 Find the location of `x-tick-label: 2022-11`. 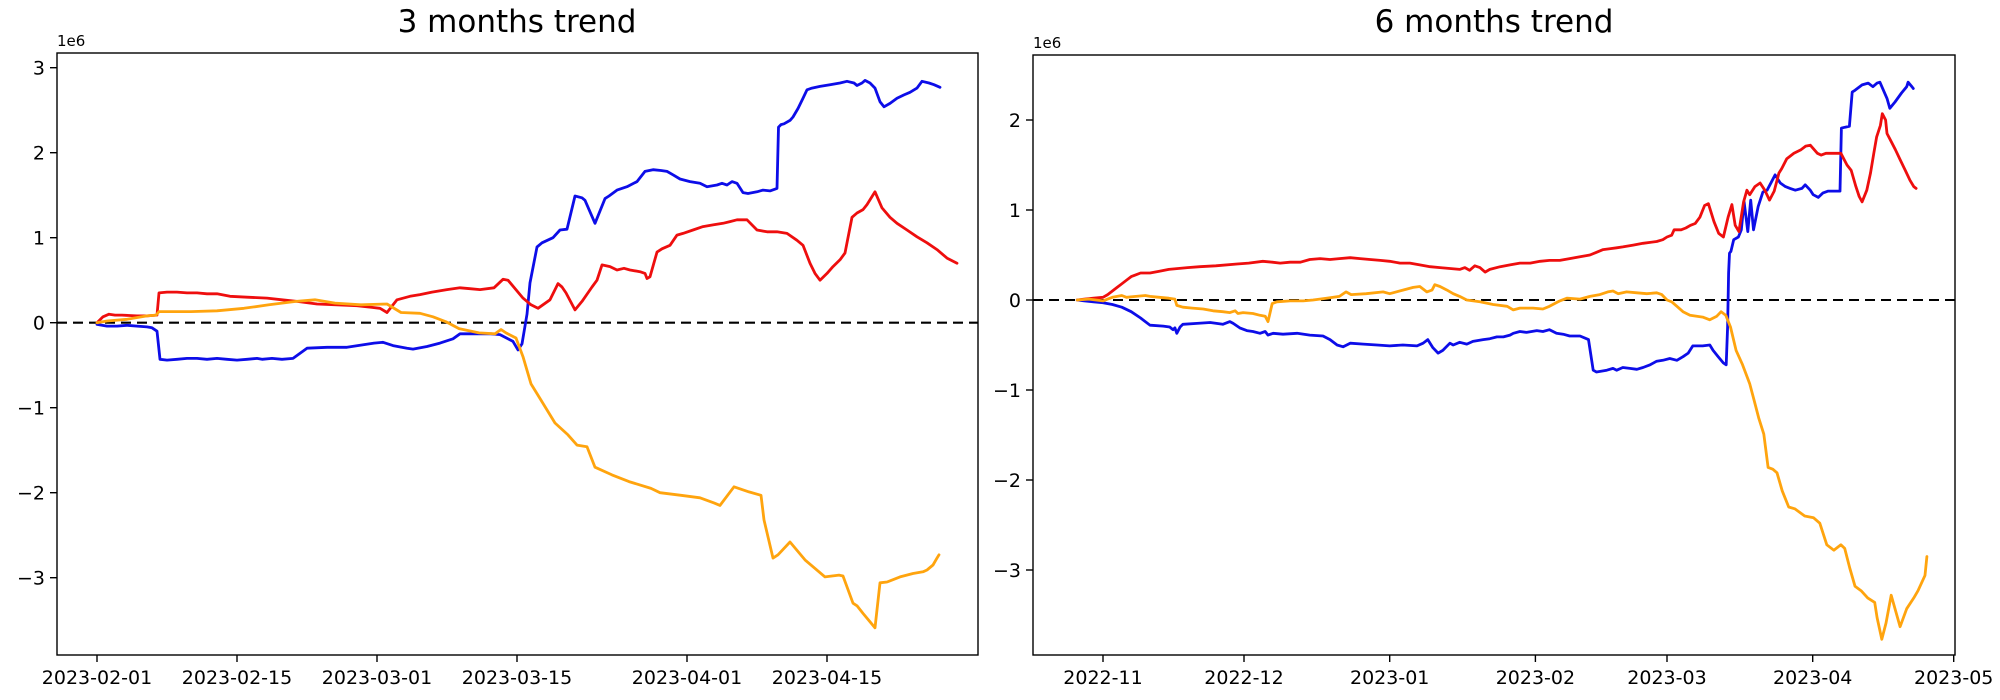

x-tick-label: 2022-11 is located at coordinates (1102, 678).